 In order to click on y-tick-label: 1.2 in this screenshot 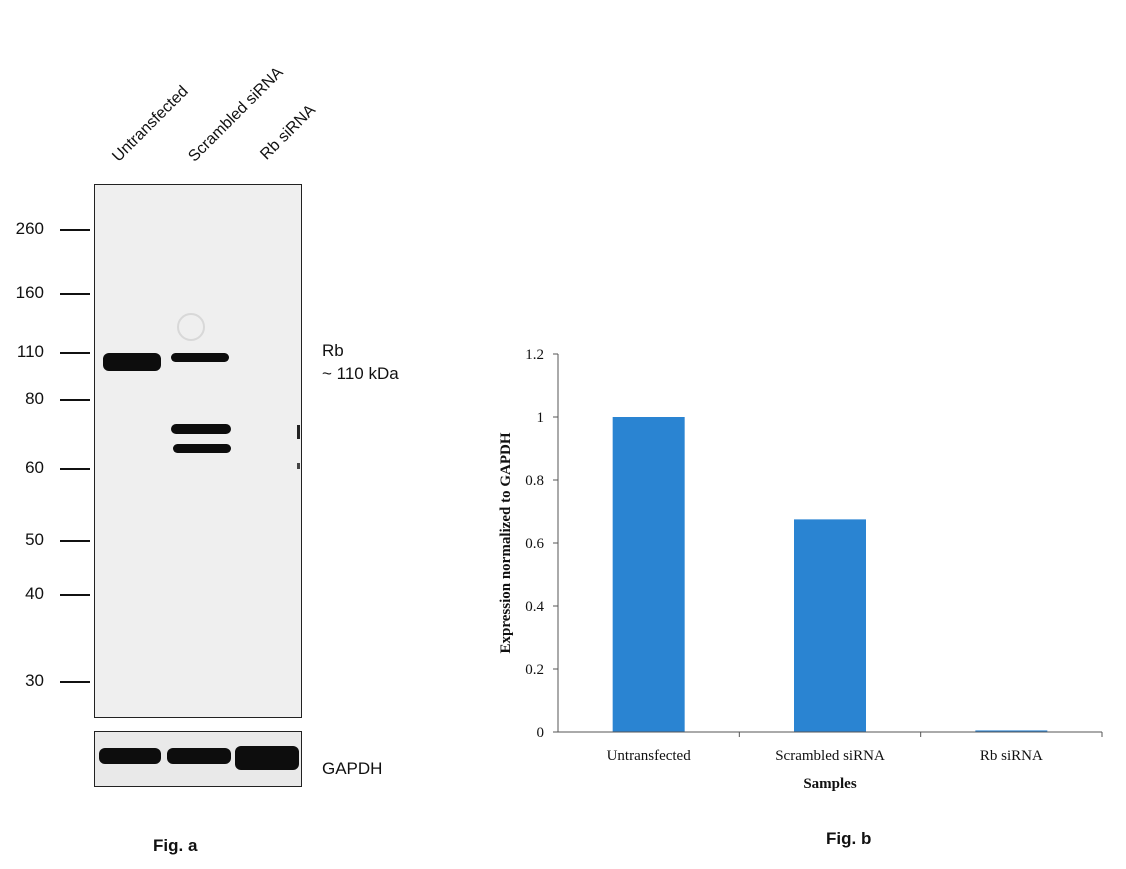, I will do `click(534, 355)`.